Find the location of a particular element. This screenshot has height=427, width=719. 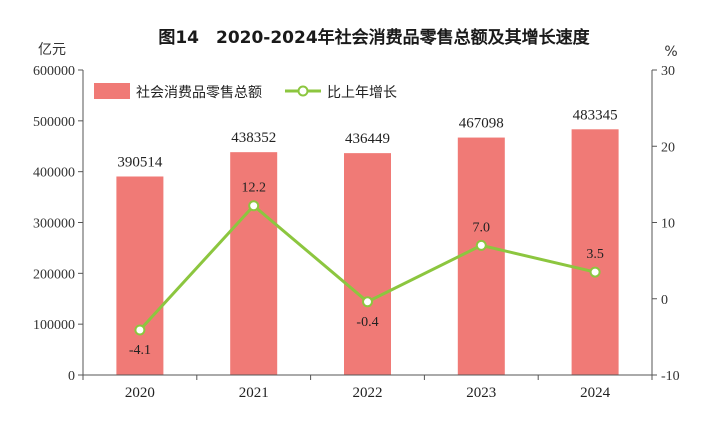

left-tick-label: 100000 is located at coordinates (54, 325).